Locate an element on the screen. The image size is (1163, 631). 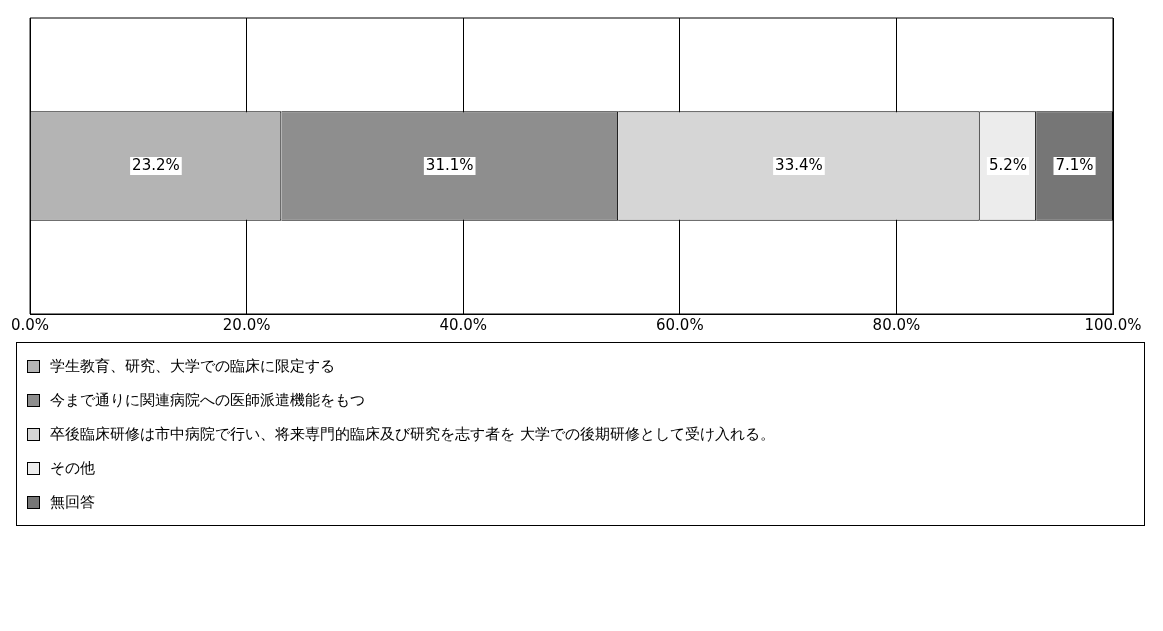
x-tick-label: 80.0% is located at coordinates (896, 324).